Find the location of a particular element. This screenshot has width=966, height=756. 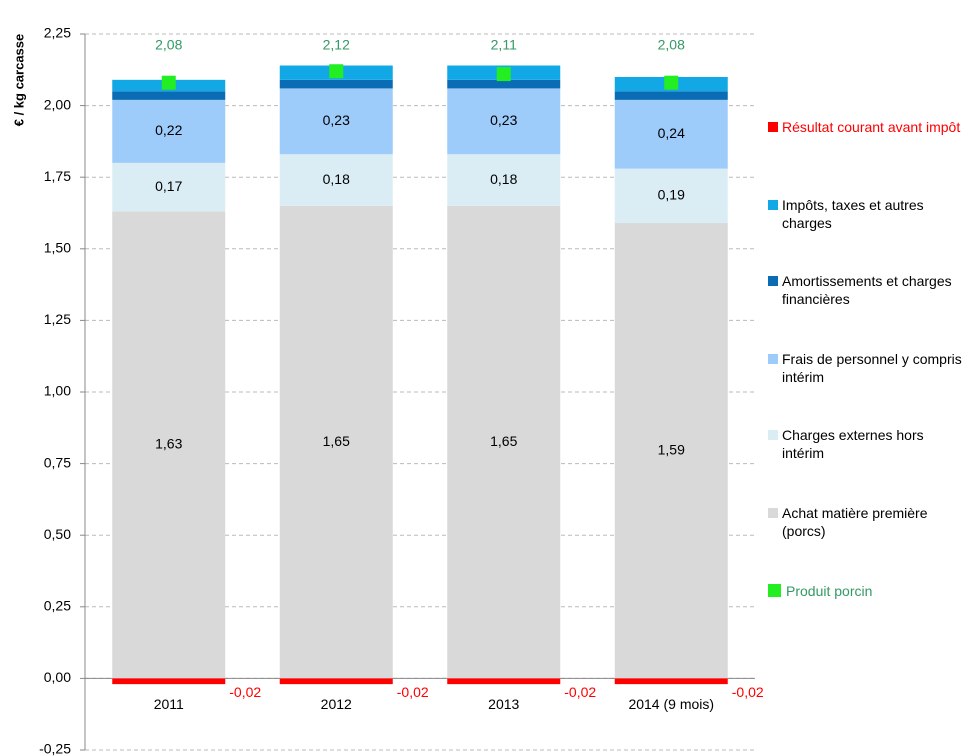

legend-label: Frais de personnel y compris intérim is located at coordinates (872, 368).